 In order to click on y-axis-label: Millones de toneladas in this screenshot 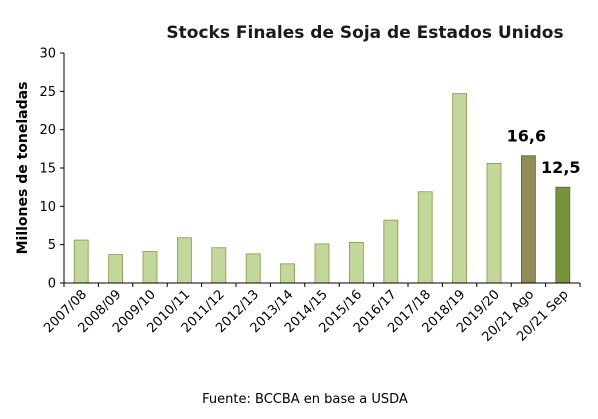, I will do `click(23, 168)`.